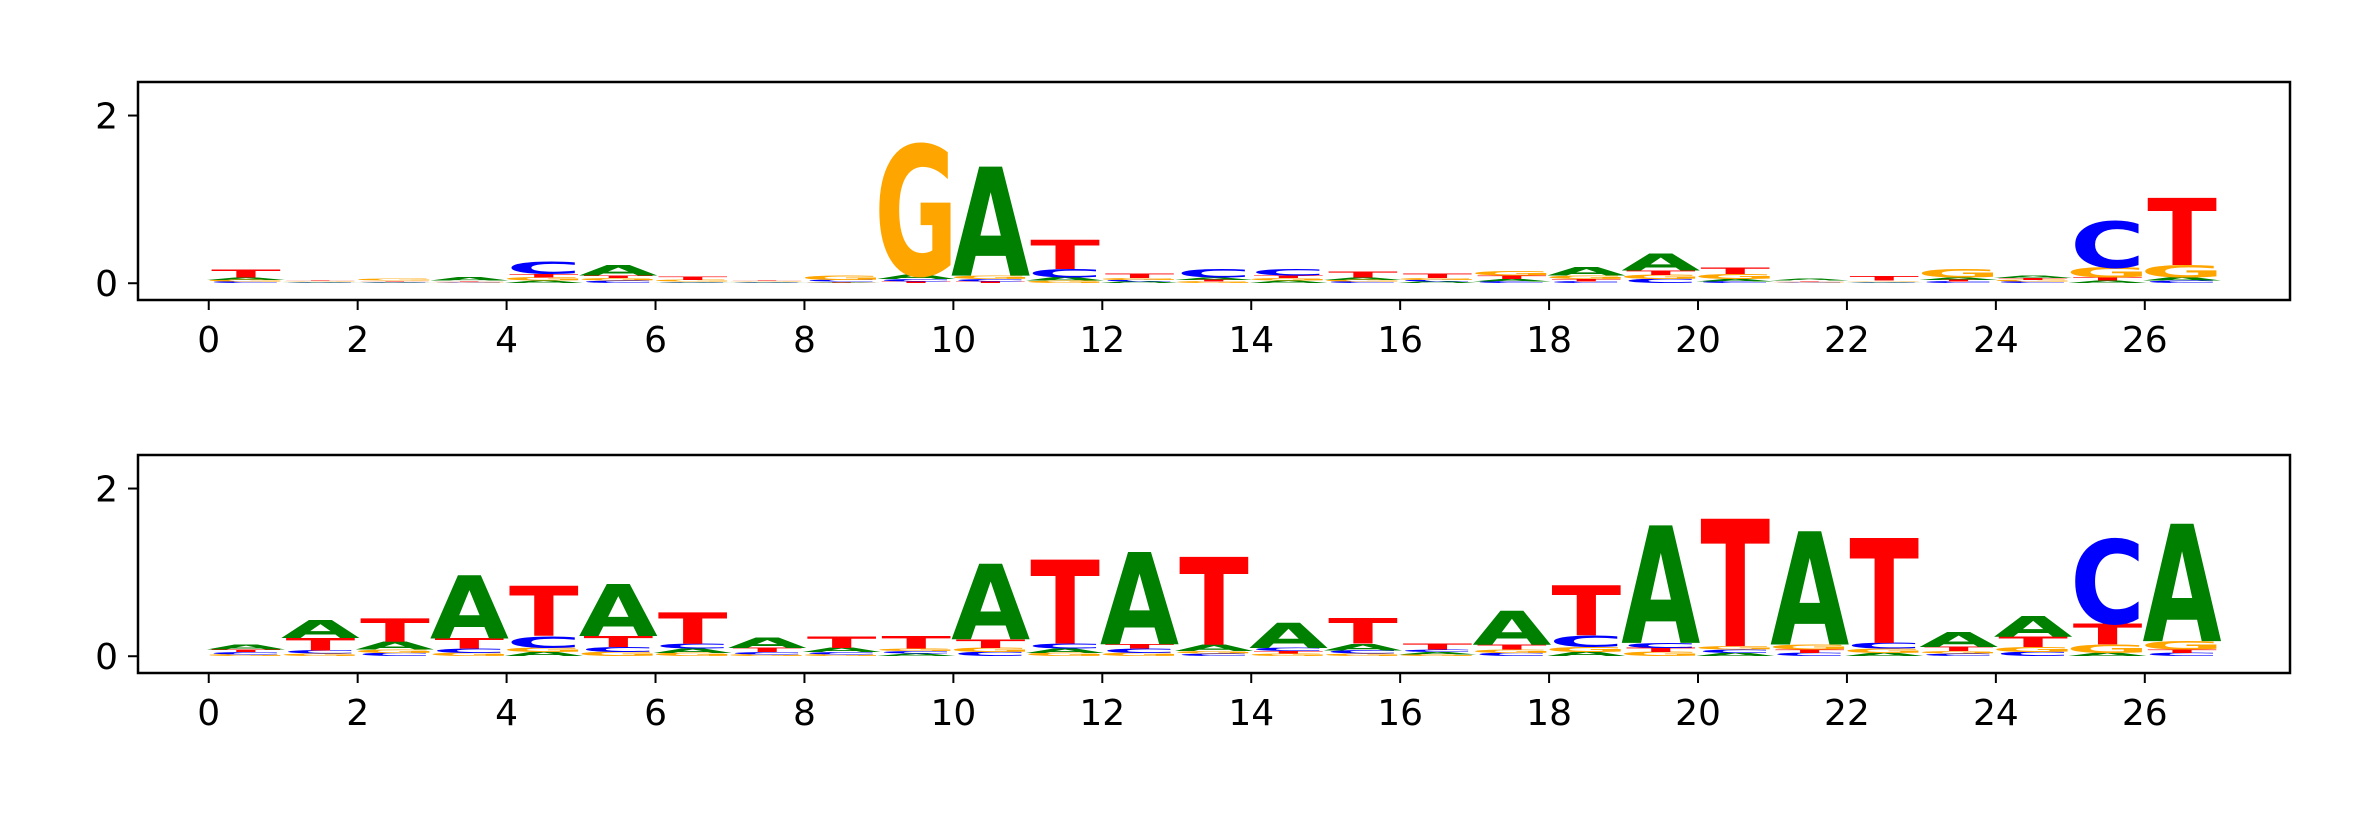 Image resolution: width=2362 pixels, height=826 pixels. I want to click on logo-letter-c-pos-10: C, so click(990, 280).